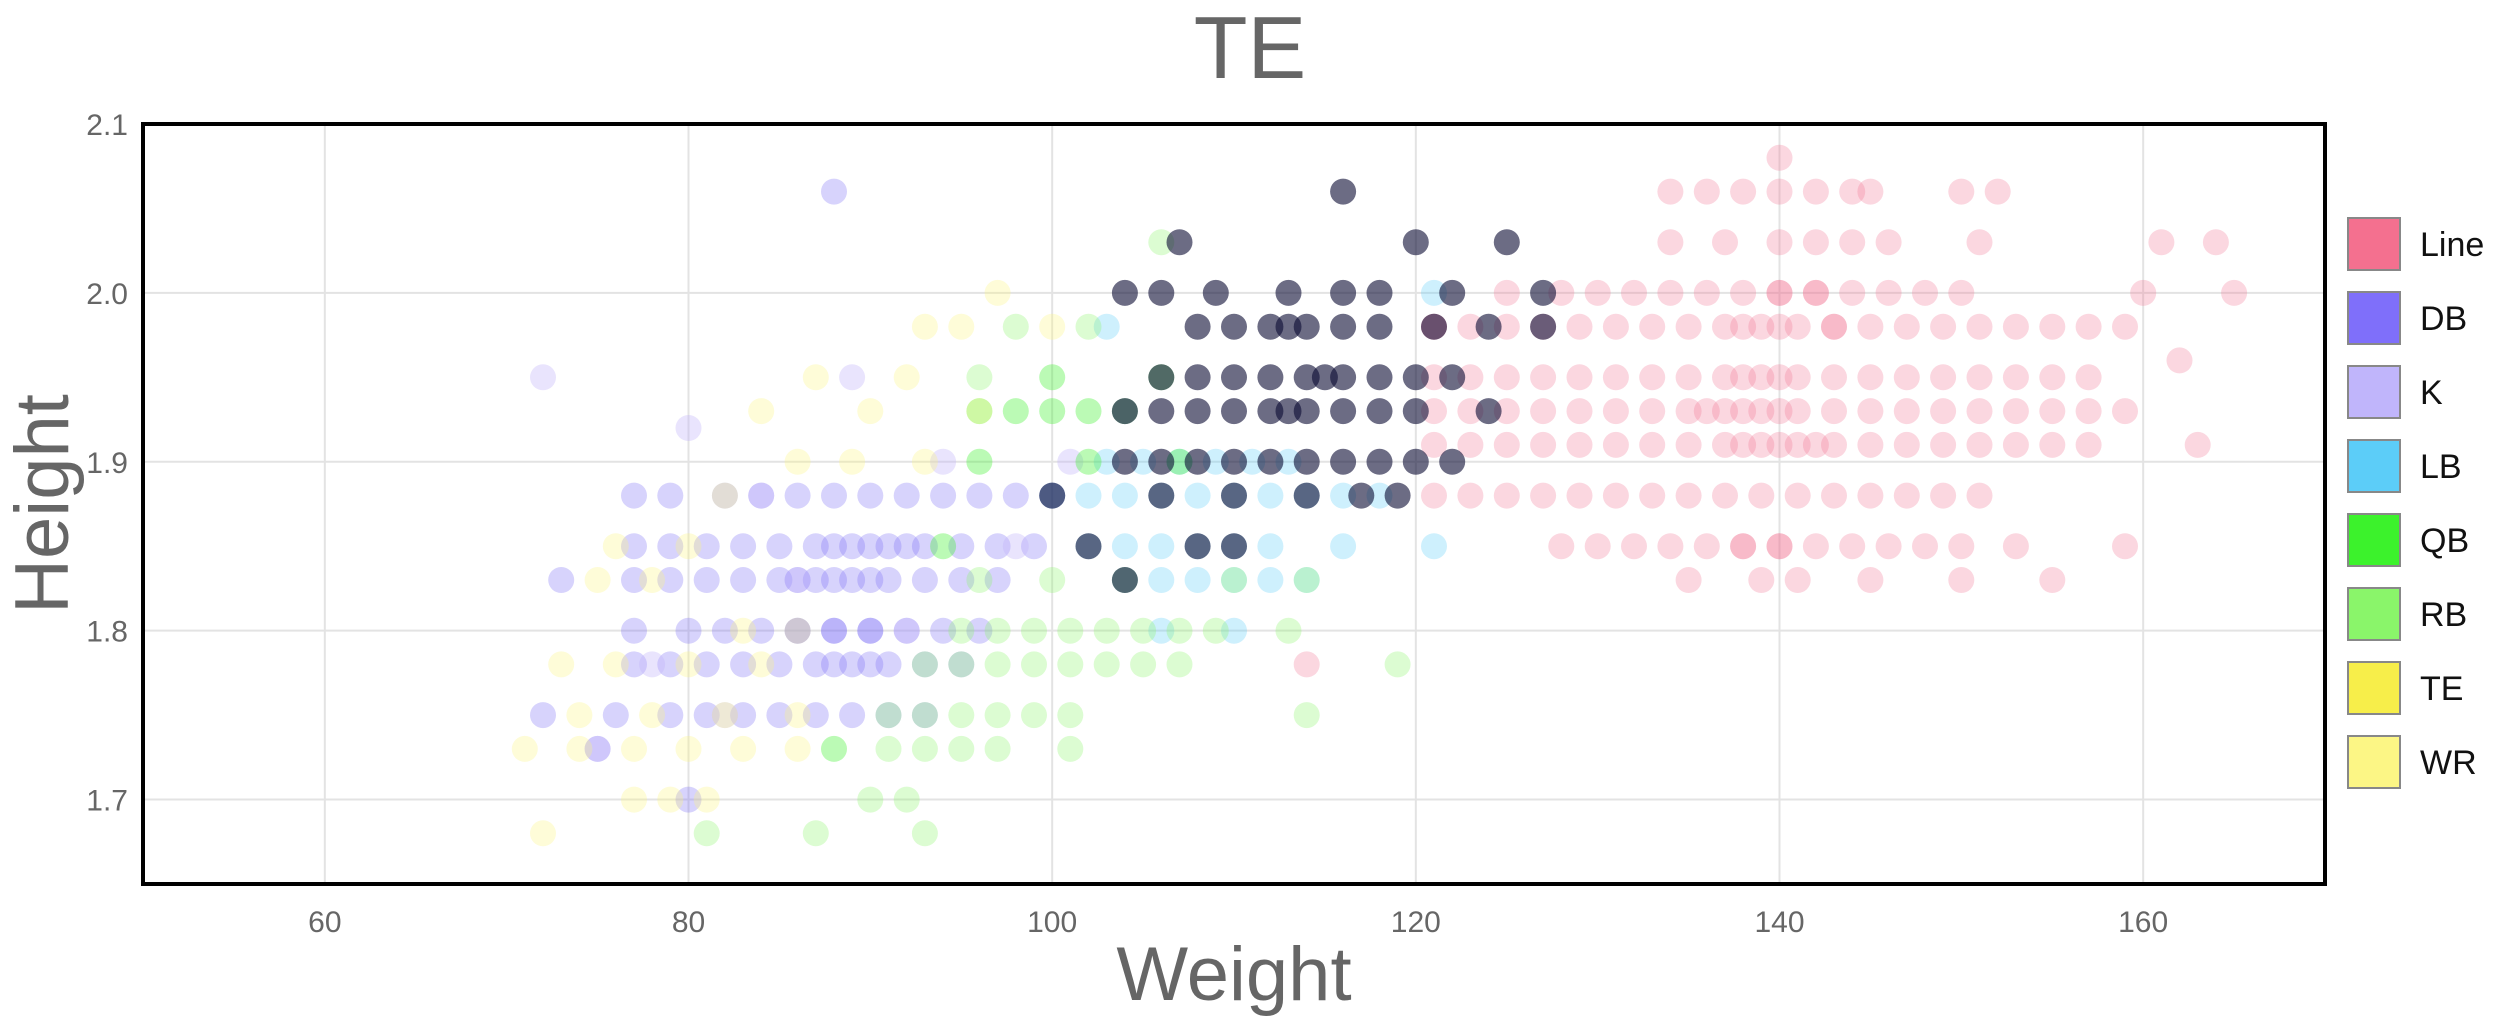 This screenshot has height=1018, width=2500. What do you see at coordinates (2441, 689) in the screenshot?
I see `legend-label: TE` at bounding box center [2441, 689].